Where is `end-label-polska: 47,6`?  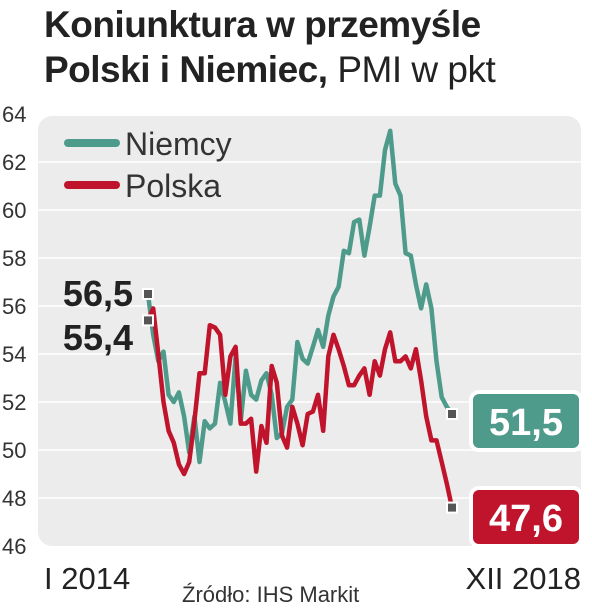
end-label-polska: 47,6 is located at coordinates (526, 519).